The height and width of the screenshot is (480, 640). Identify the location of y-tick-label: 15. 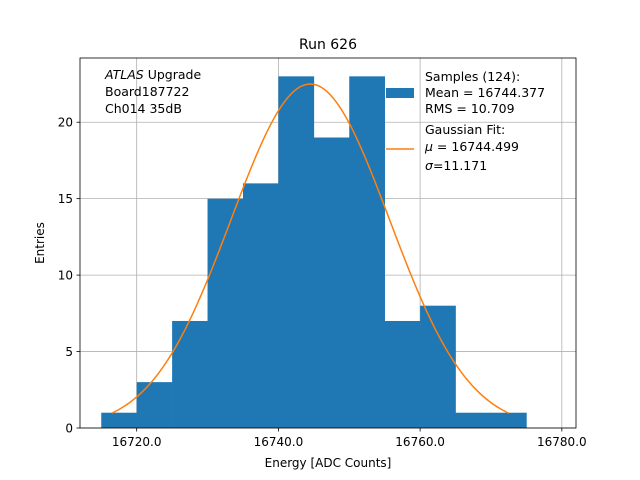
(65, 199).